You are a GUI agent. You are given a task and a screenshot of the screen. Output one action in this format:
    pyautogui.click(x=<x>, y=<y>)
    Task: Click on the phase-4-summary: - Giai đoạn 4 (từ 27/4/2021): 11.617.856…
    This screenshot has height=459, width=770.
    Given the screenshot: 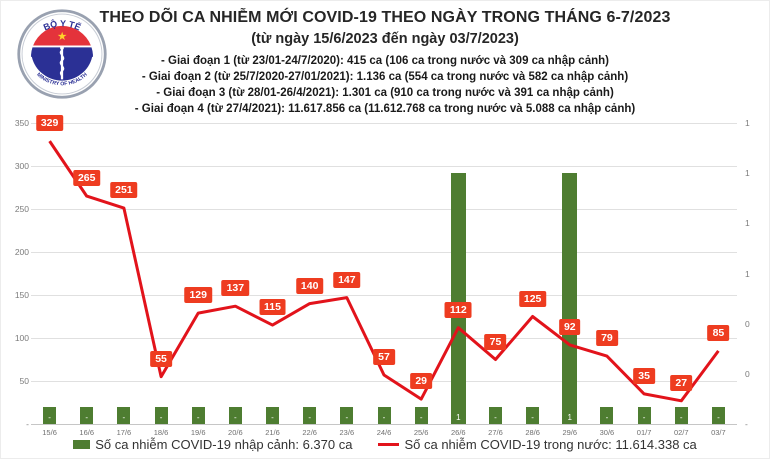 What is the action you would take?
    pyautogui.click(x=385, y=109)
    